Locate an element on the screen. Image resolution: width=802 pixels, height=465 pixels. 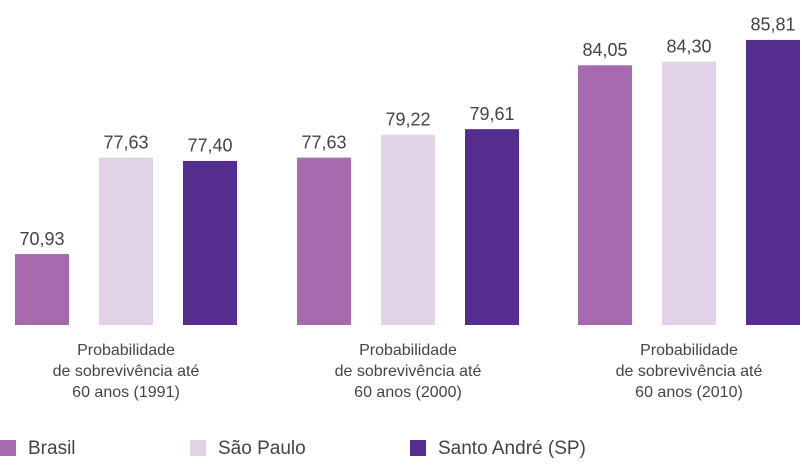
value-label: 70,93 is located at coordinates (41, 239).